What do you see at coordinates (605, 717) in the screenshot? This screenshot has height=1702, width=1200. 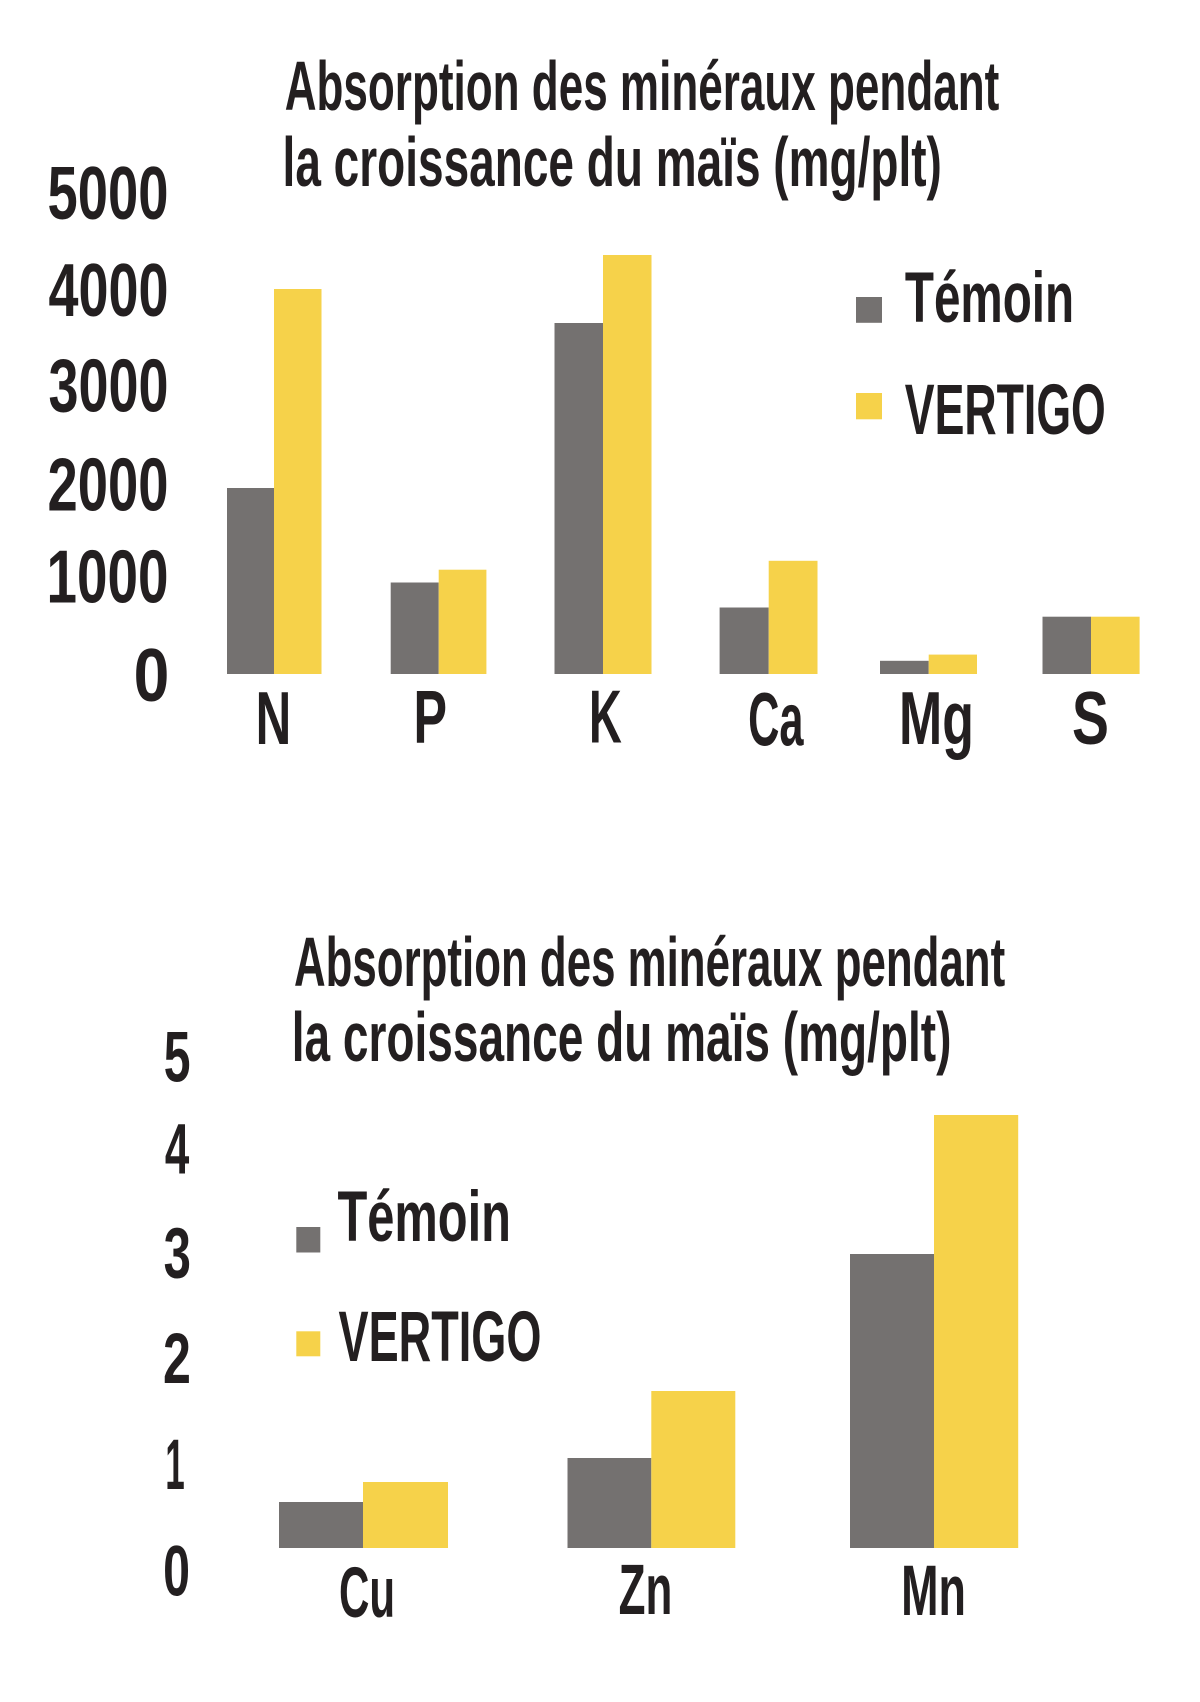 I see `svg-text: K` at bounding box center [605, 717].